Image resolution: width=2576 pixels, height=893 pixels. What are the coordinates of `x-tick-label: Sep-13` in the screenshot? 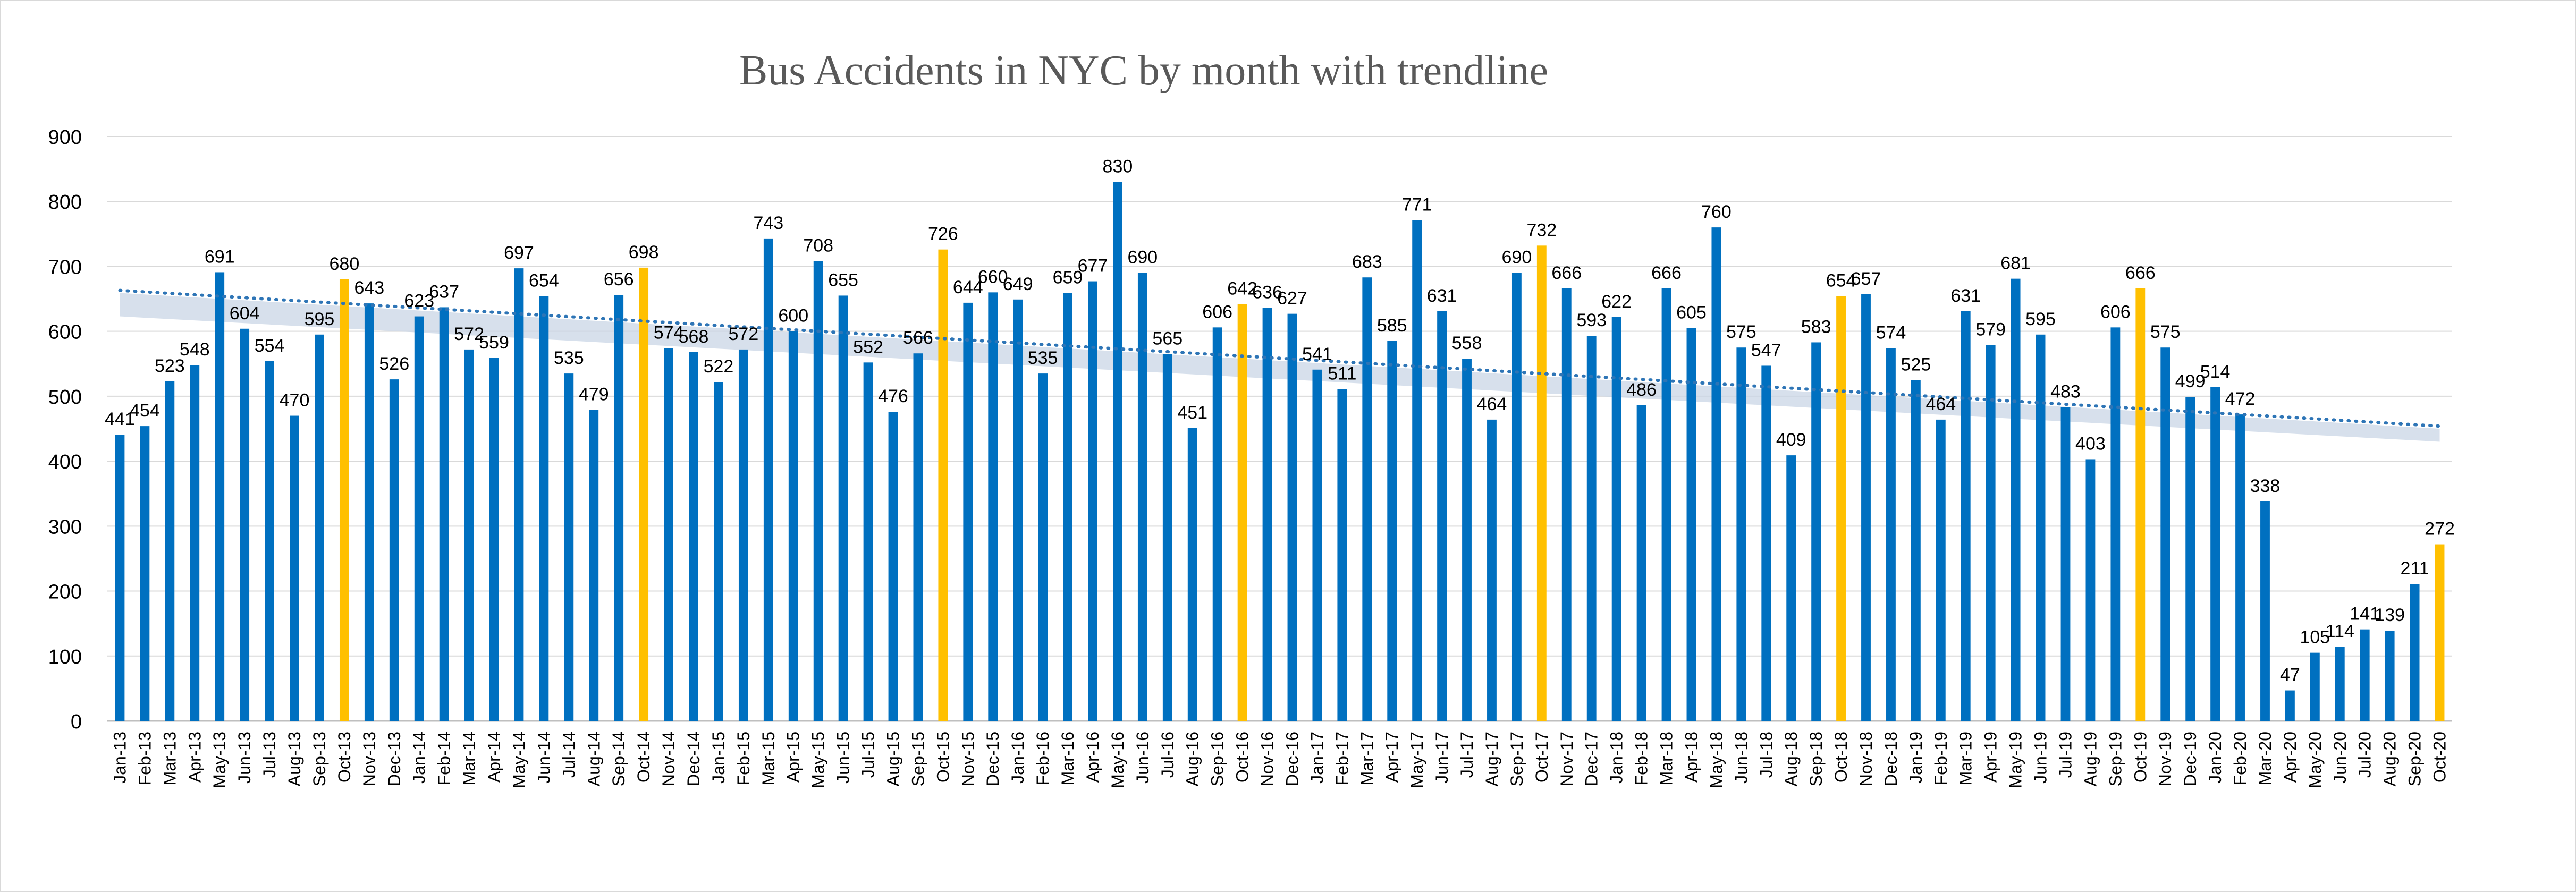 It's located at (319, 759).